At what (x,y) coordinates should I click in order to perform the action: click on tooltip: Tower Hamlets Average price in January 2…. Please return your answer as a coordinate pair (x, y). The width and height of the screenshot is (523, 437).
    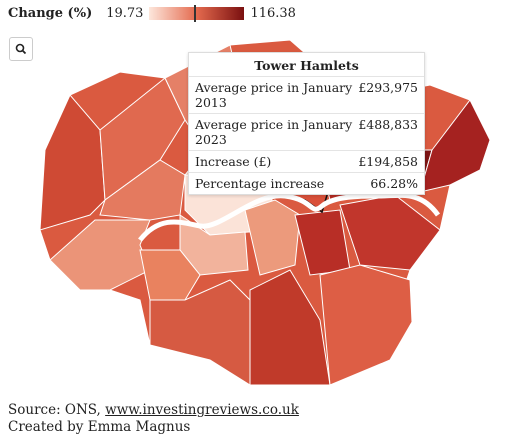
    Looking at the image, I should click on (306, 123).